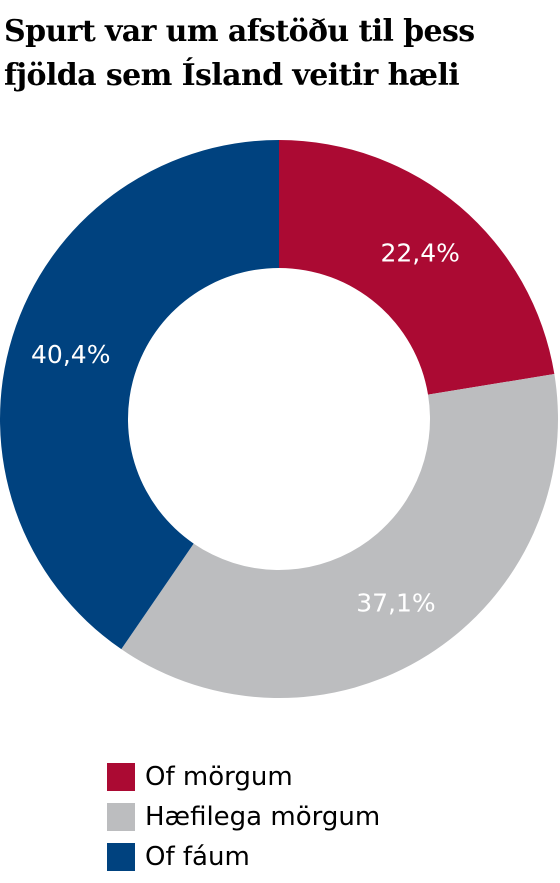  Describe the element at coordinates (232, 75) in the screenshot. I see `chart-title-line-2: fjölda sem Ísland veitir hæli` at that location.